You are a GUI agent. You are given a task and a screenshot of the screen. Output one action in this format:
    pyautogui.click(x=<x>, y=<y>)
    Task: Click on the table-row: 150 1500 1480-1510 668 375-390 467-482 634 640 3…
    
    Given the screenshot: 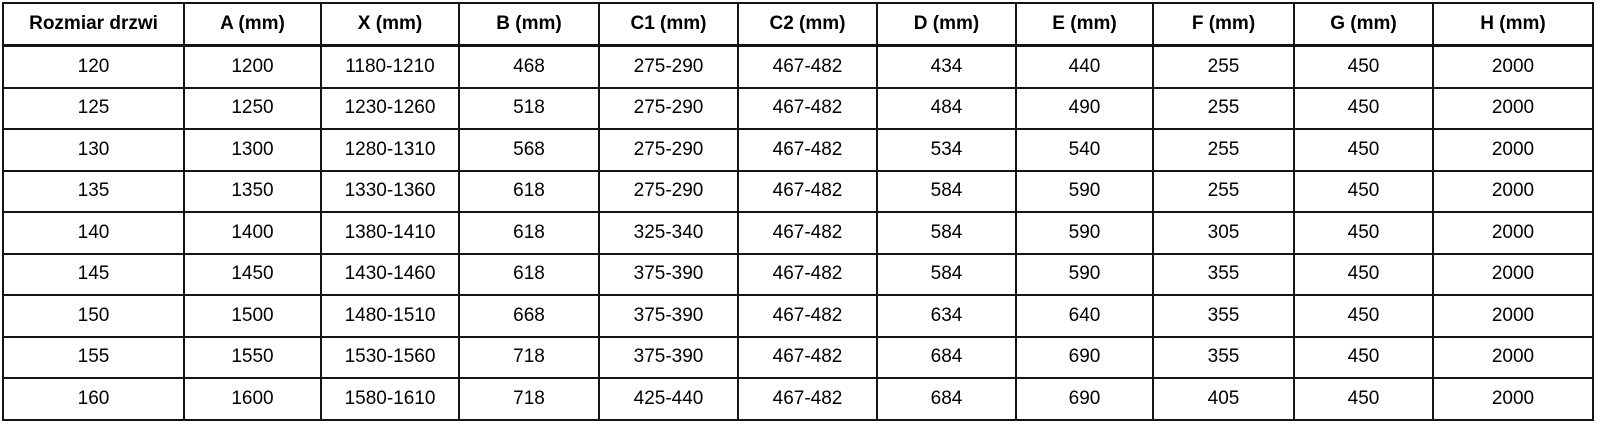 What is the action you would take?
    pyautogui.click(x=798, y=316)
    